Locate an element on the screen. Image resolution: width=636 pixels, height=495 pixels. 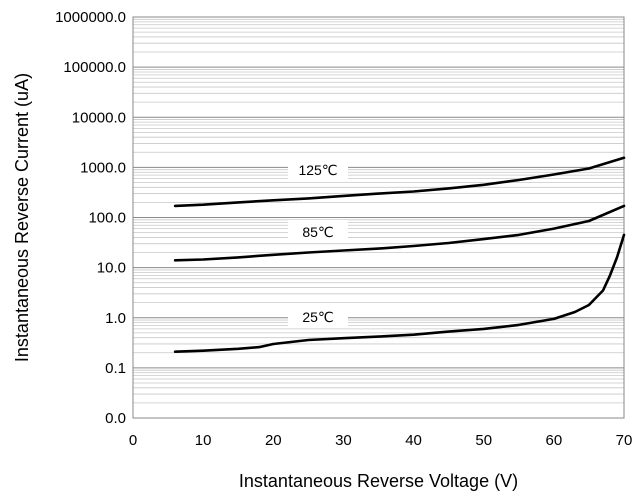
y-tick-label: 10.0 is located at coordinates (111, 268).